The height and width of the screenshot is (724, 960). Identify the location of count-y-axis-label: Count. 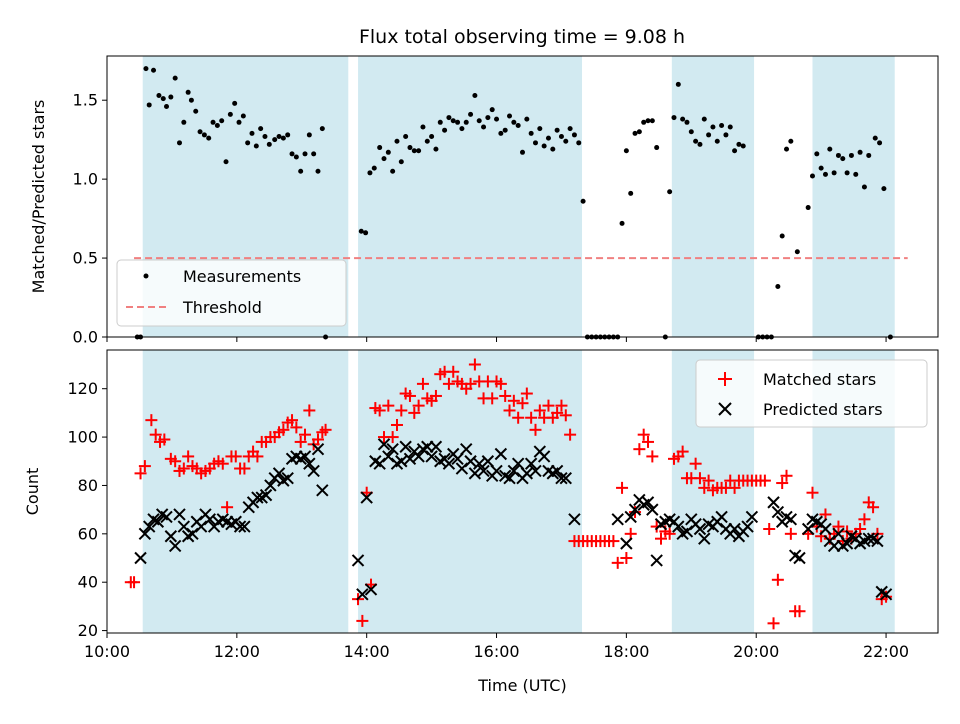
(32, 492).